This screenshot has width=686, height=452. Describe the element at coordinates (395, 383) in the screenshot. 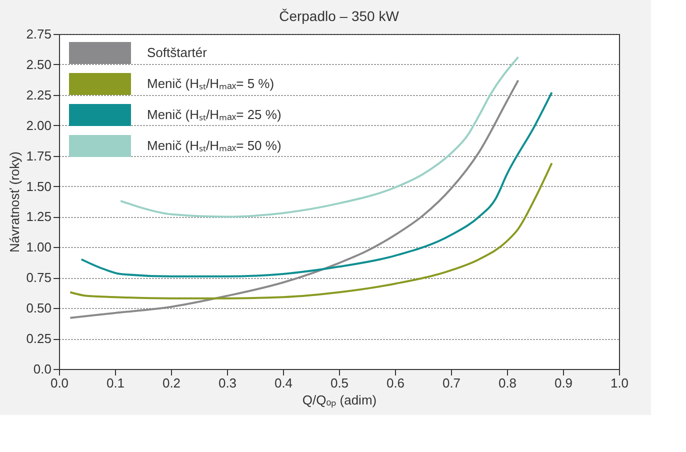

I see `x-tick-label: 0.6` at that location.